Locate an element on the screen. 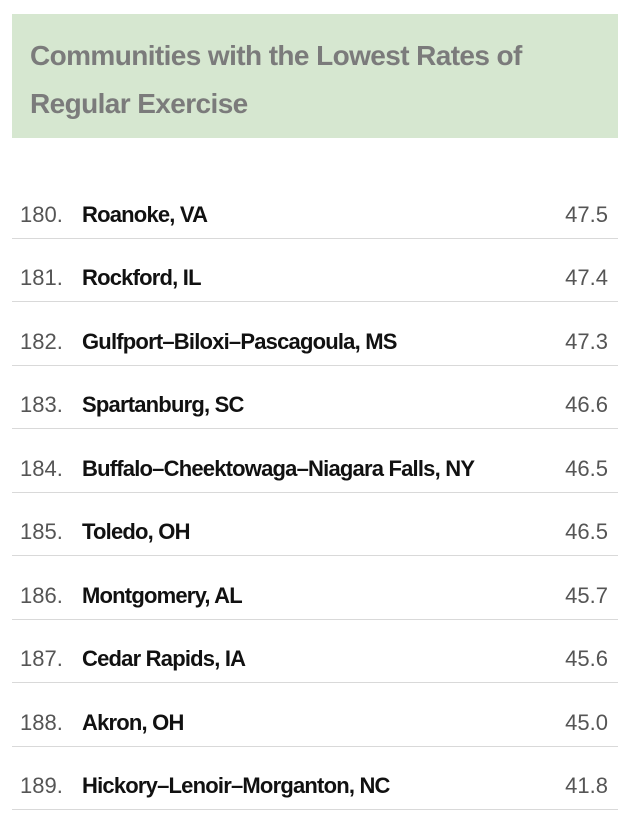 This screenshot has width=634, height=826. rank: 181. is located at coordinates (41, 277).